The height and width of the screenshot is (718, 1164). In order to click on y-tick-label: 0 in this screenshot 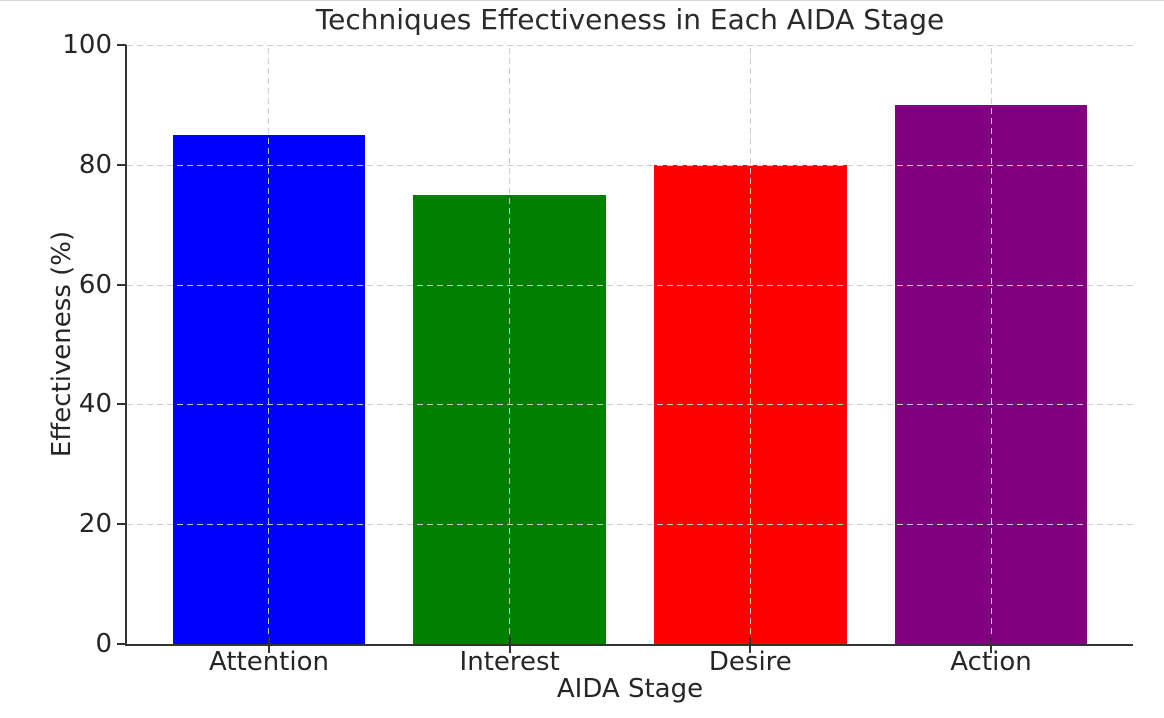, I will do `click(103, 644)`.